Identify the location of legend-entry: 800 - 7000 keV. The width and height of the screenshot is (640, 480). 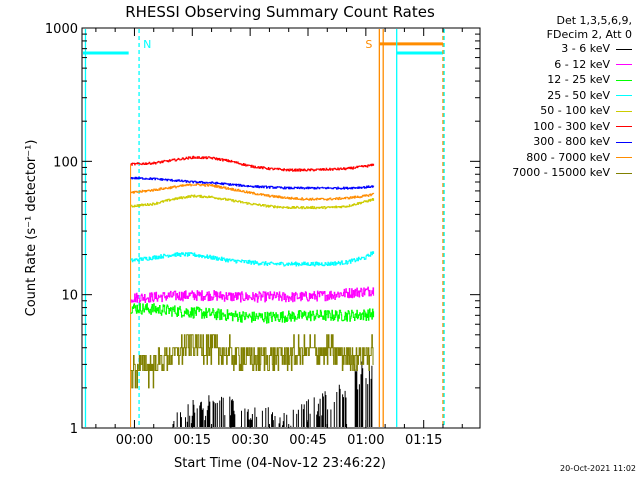
(579, 157).